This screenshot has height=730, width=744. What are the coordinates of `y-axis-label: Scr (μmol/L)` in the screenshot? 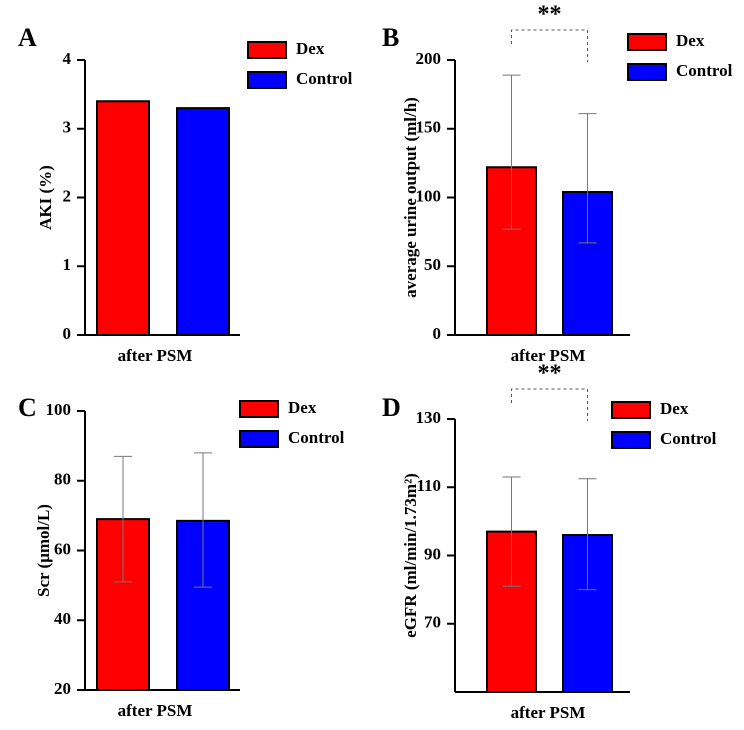 It's located at (43, 550).